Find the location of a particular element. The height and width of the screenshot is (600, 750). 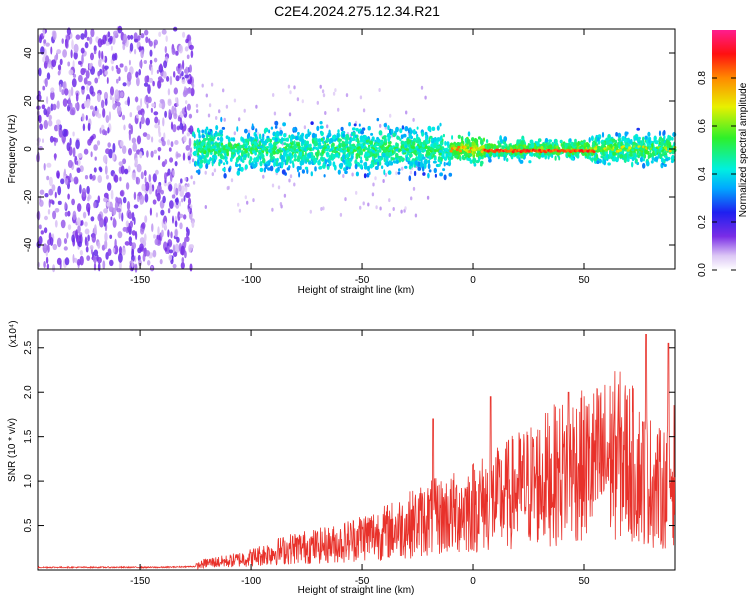

x-tick-label: 50 is located at coordinates (584, 581).